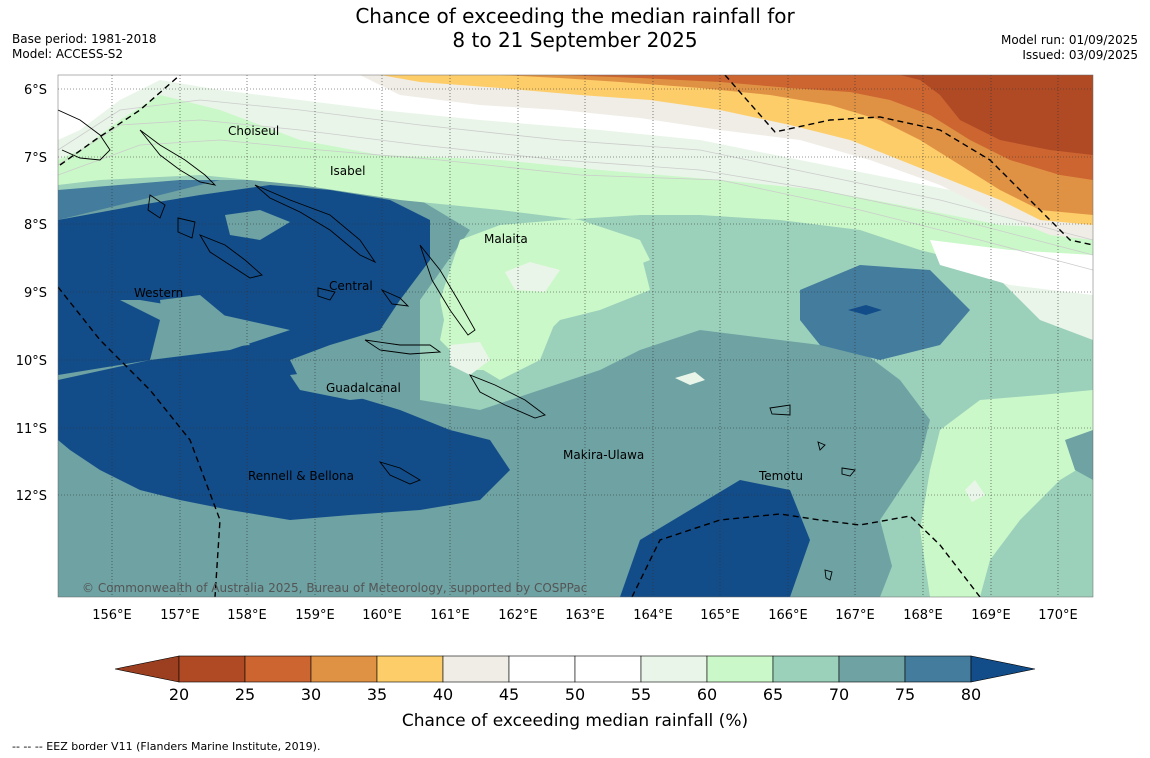 The image size is (1150, 758). What do you see at coordinates (112, 615) in the screenshot?
I see `lon-label: 156°E` at bounding box center [112, 615].